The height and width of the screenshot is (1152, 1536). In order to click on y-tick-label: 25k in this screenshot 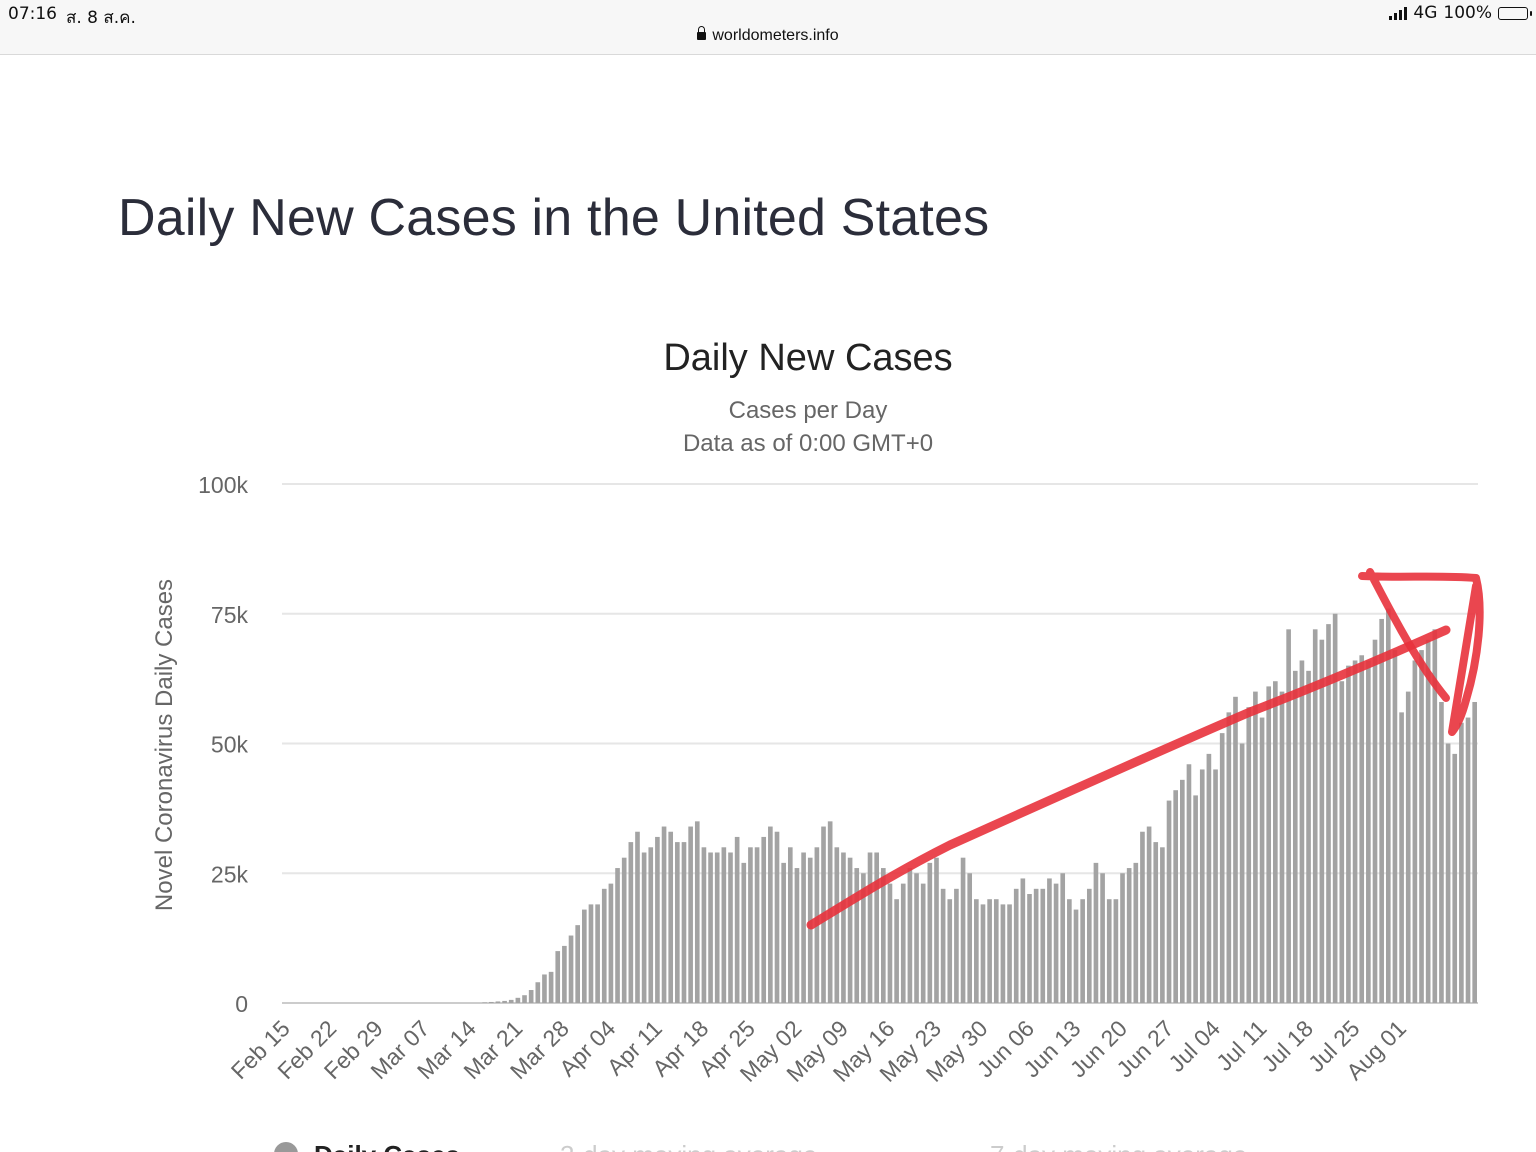, I will do `click(230, 874)`.